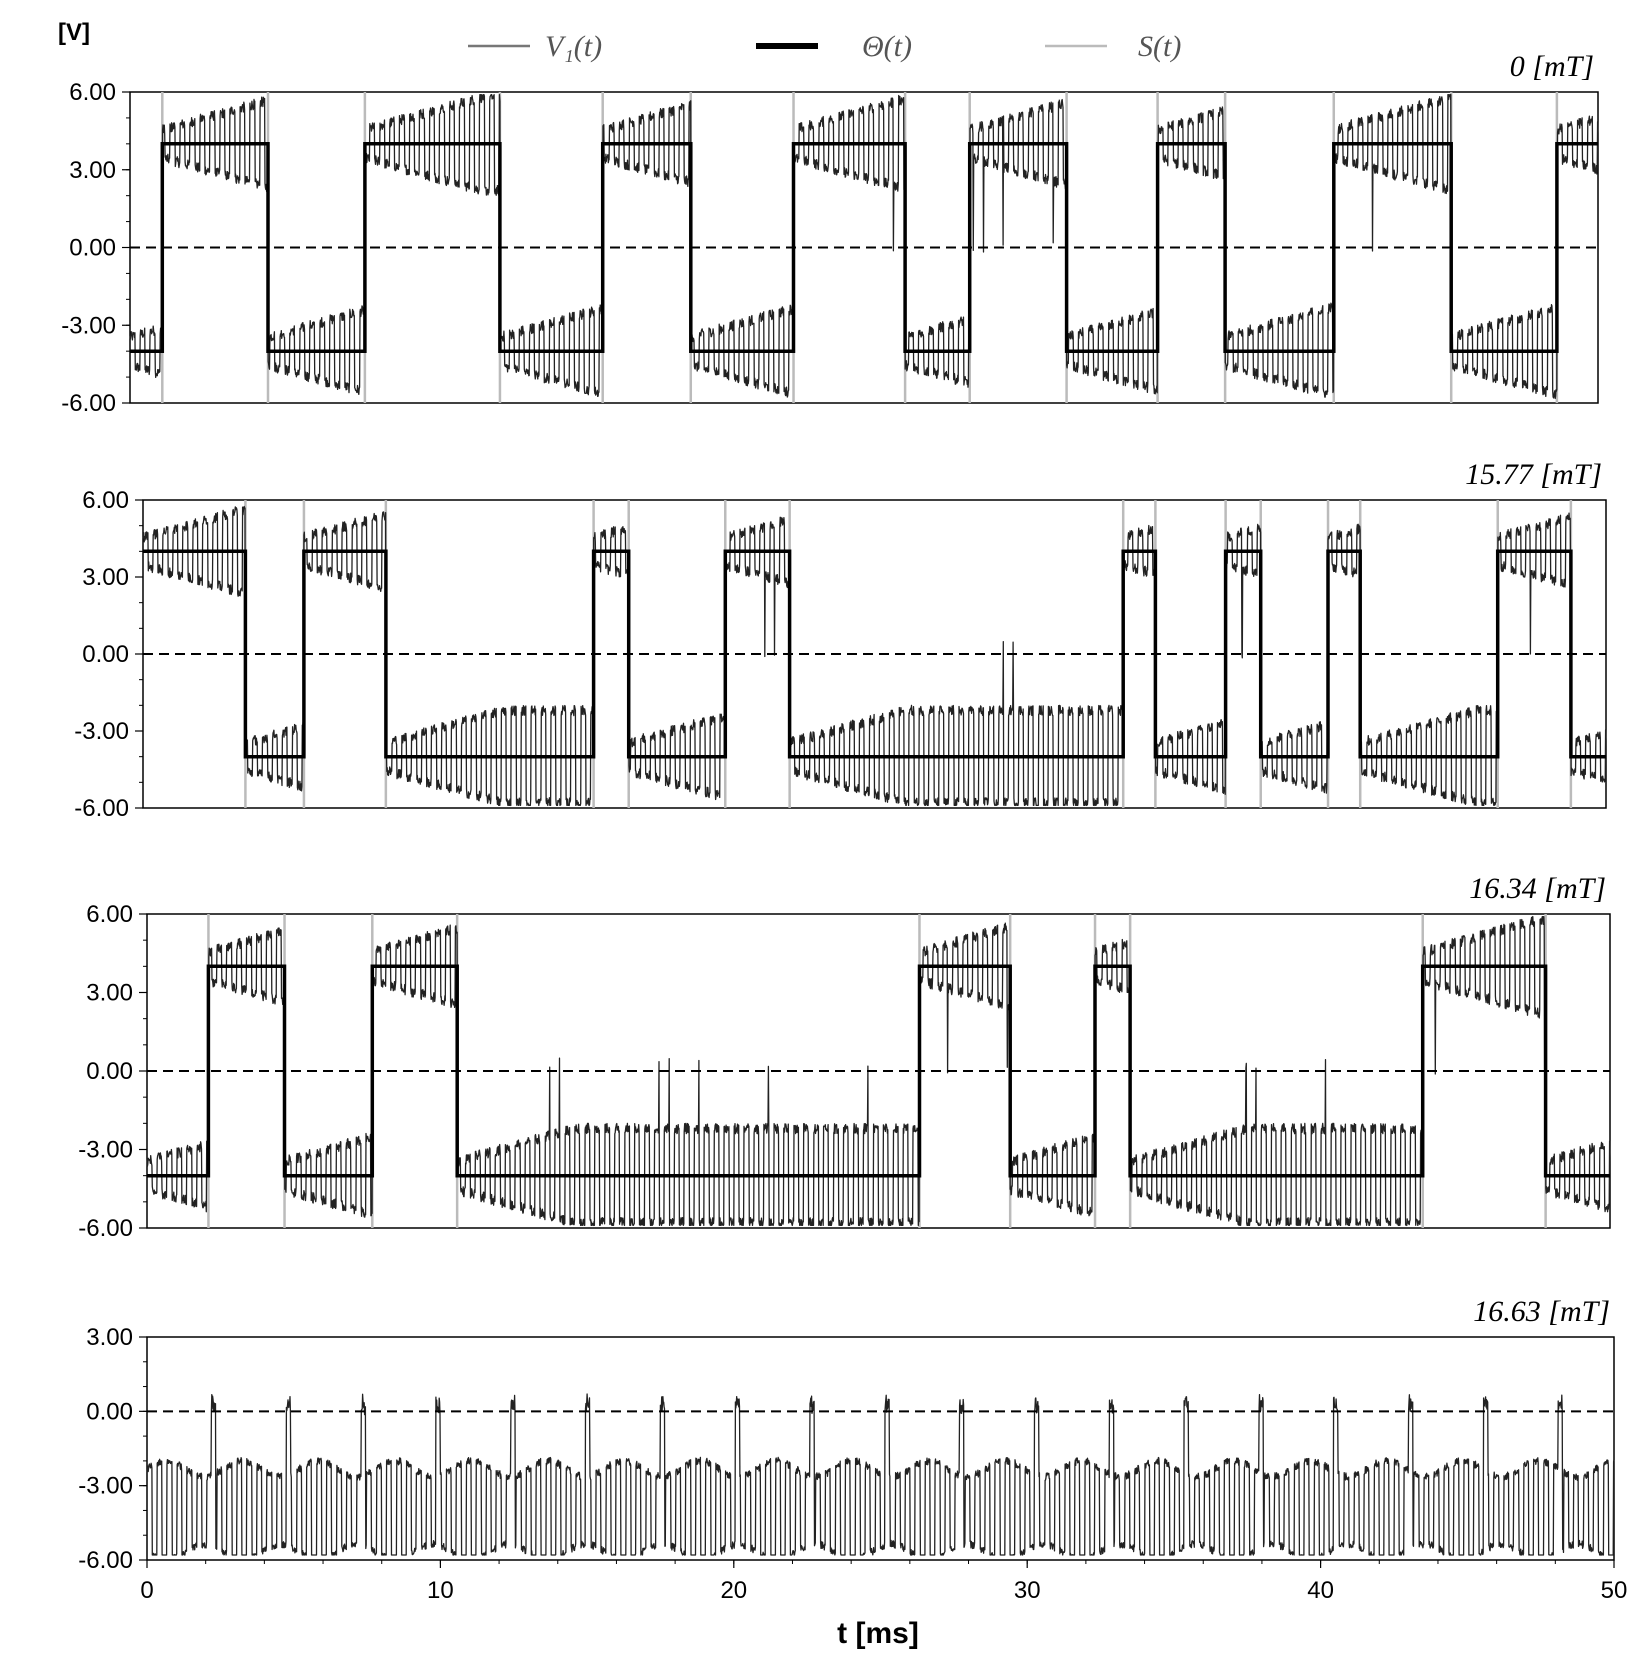 The height and width of the screenshot is (1676, 1643). I want to click on field-label: 16.63 [mT], so click(1541, 1311).